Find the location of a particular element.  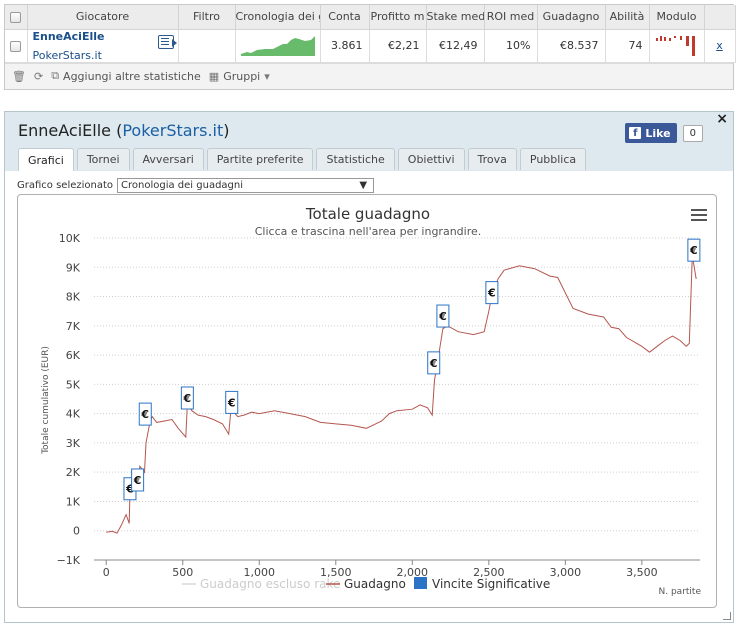

y-tick-label: 3K is located at coordinates (73, 443).